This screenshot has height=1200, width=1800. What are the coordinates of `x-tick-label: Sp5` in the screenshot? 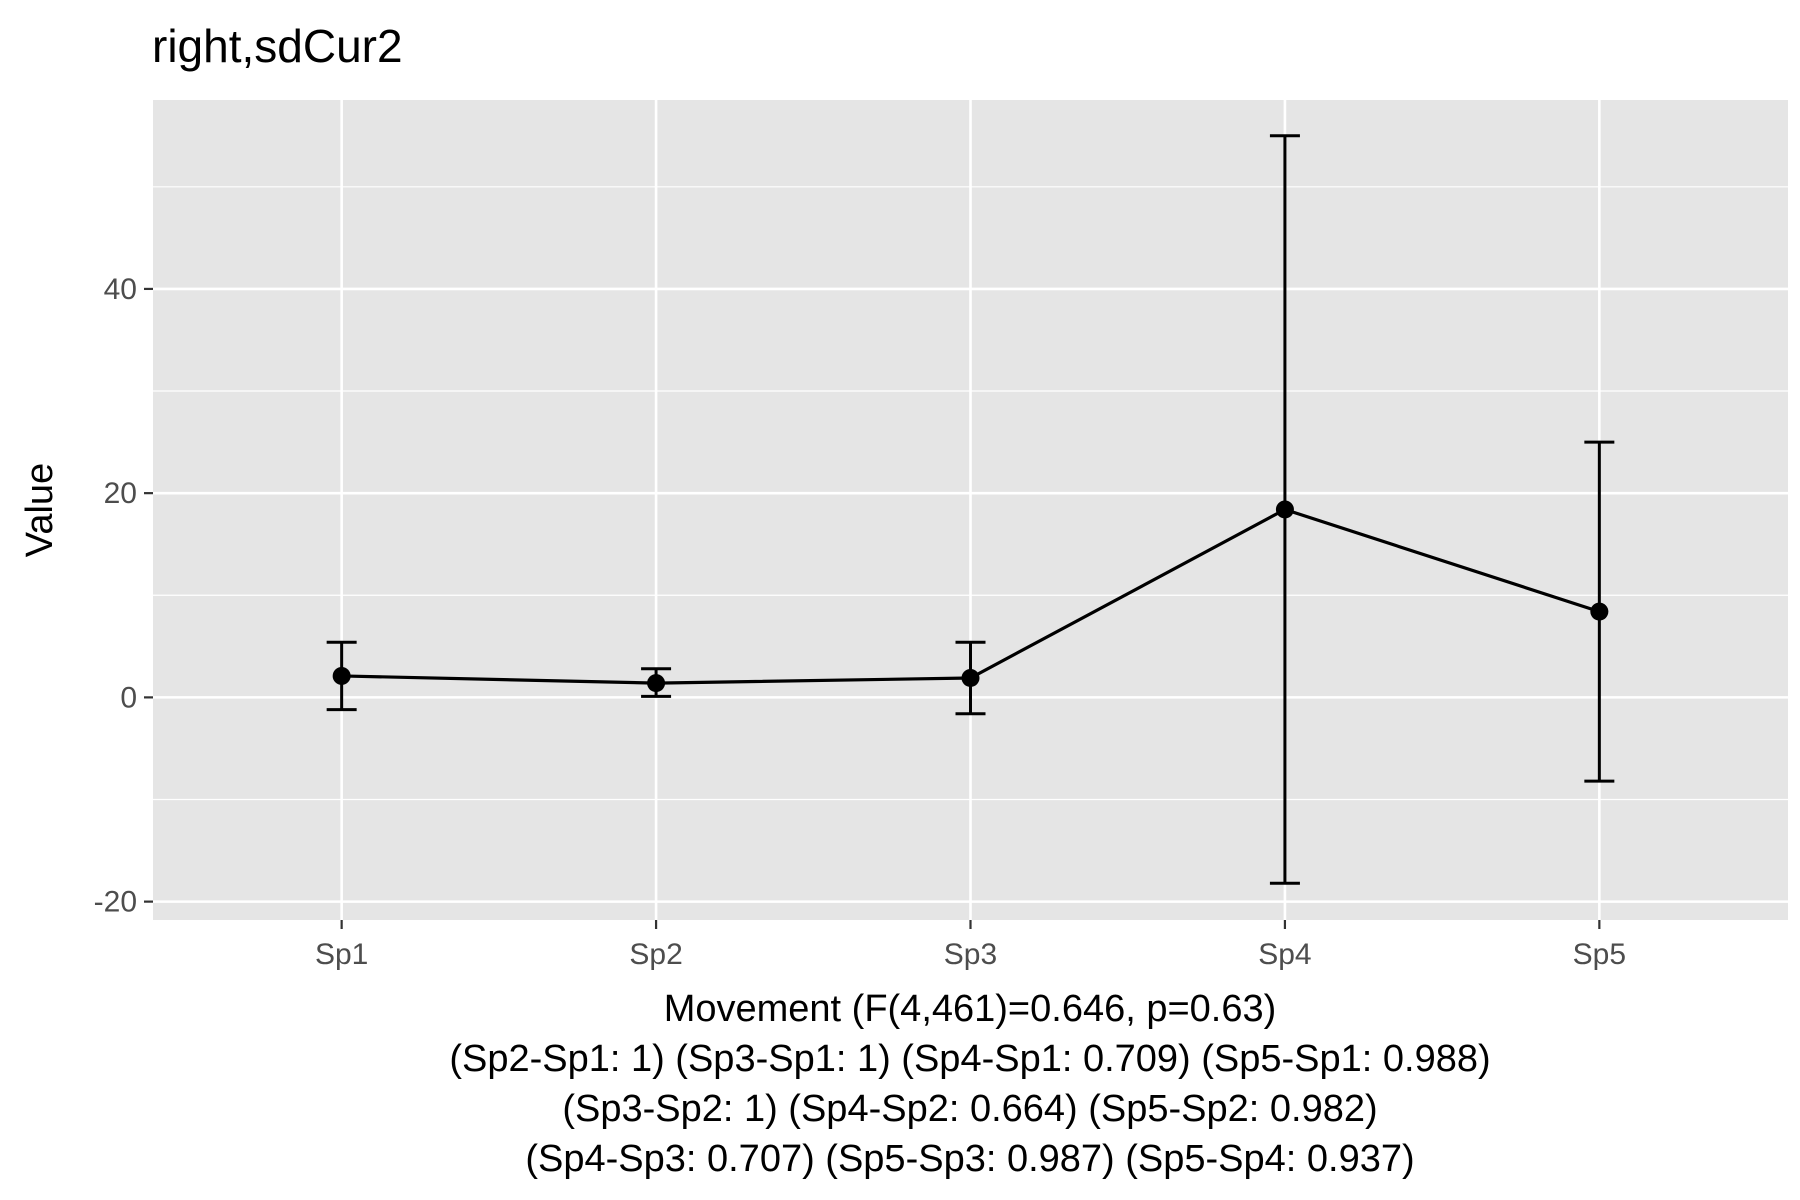 It's located at (1599, 954).